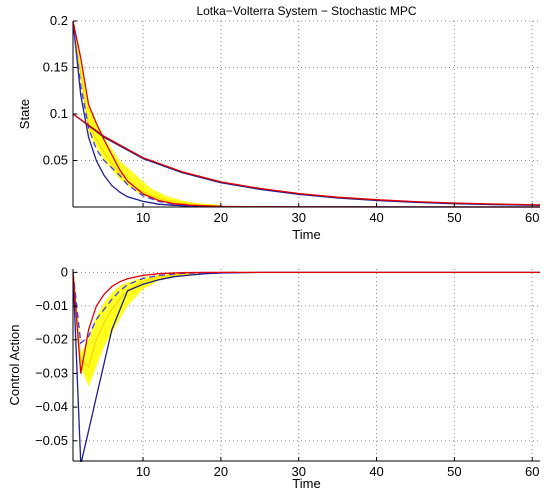 This screenshot has height=492, width=548. Describe the element at coordinates (306, 234) in the screenshot. I see `state-plot-xlabel: Time` at that location.